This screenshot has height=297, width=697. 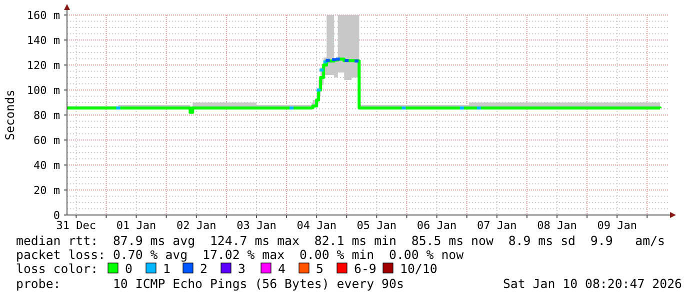 What do you see at coordinates (419, 268) in the screenshot?
I see `legend-label: 10/10` at bounding box center [419, 268].